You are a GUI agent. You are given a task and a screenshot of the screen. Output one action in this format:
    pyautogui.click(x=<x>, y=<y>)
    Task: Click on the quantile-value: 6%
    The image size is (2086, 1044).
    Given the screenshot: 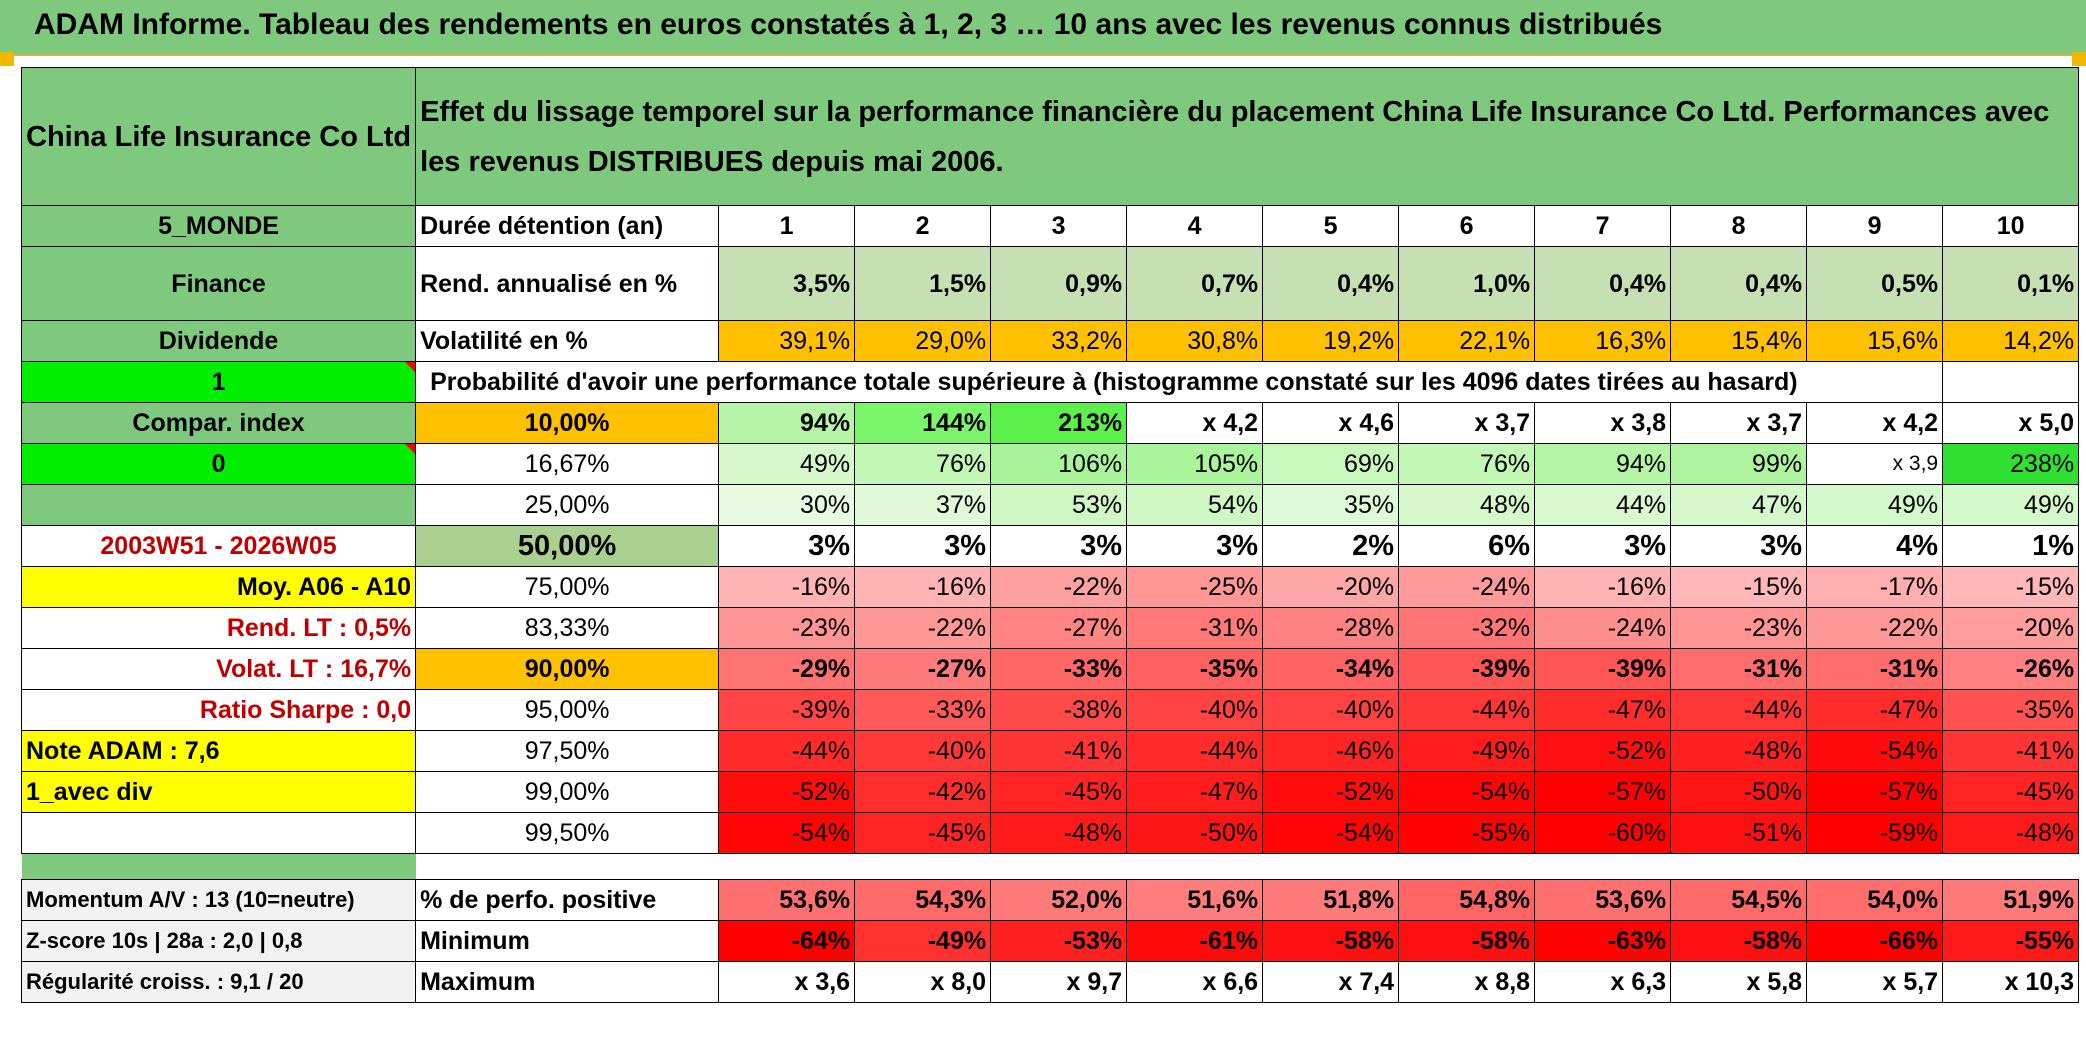 What is the action you would take?
    pyautogui.click(x=1467, y=546)
    